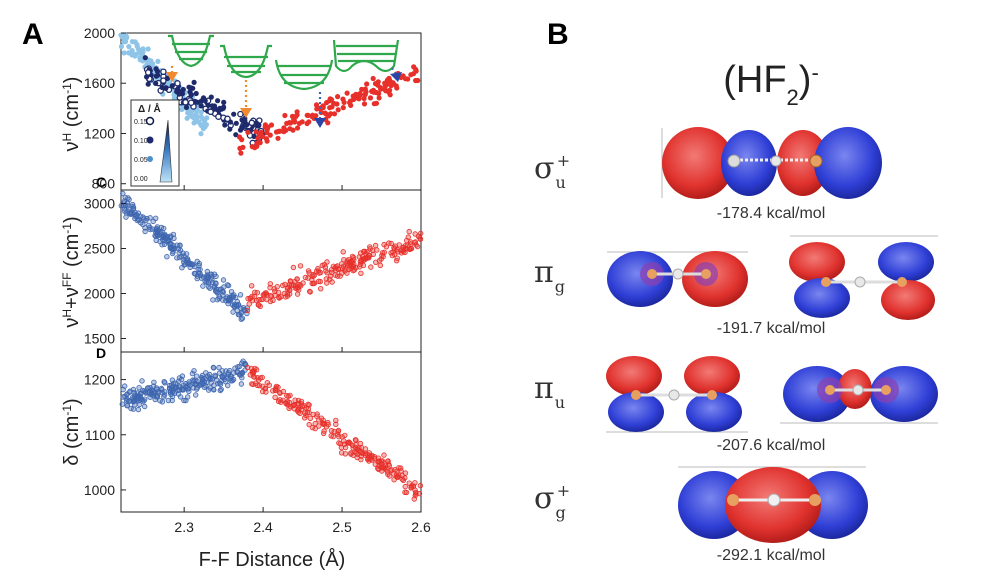  I want to click on y-tick-label: 800, so click(104, 184).